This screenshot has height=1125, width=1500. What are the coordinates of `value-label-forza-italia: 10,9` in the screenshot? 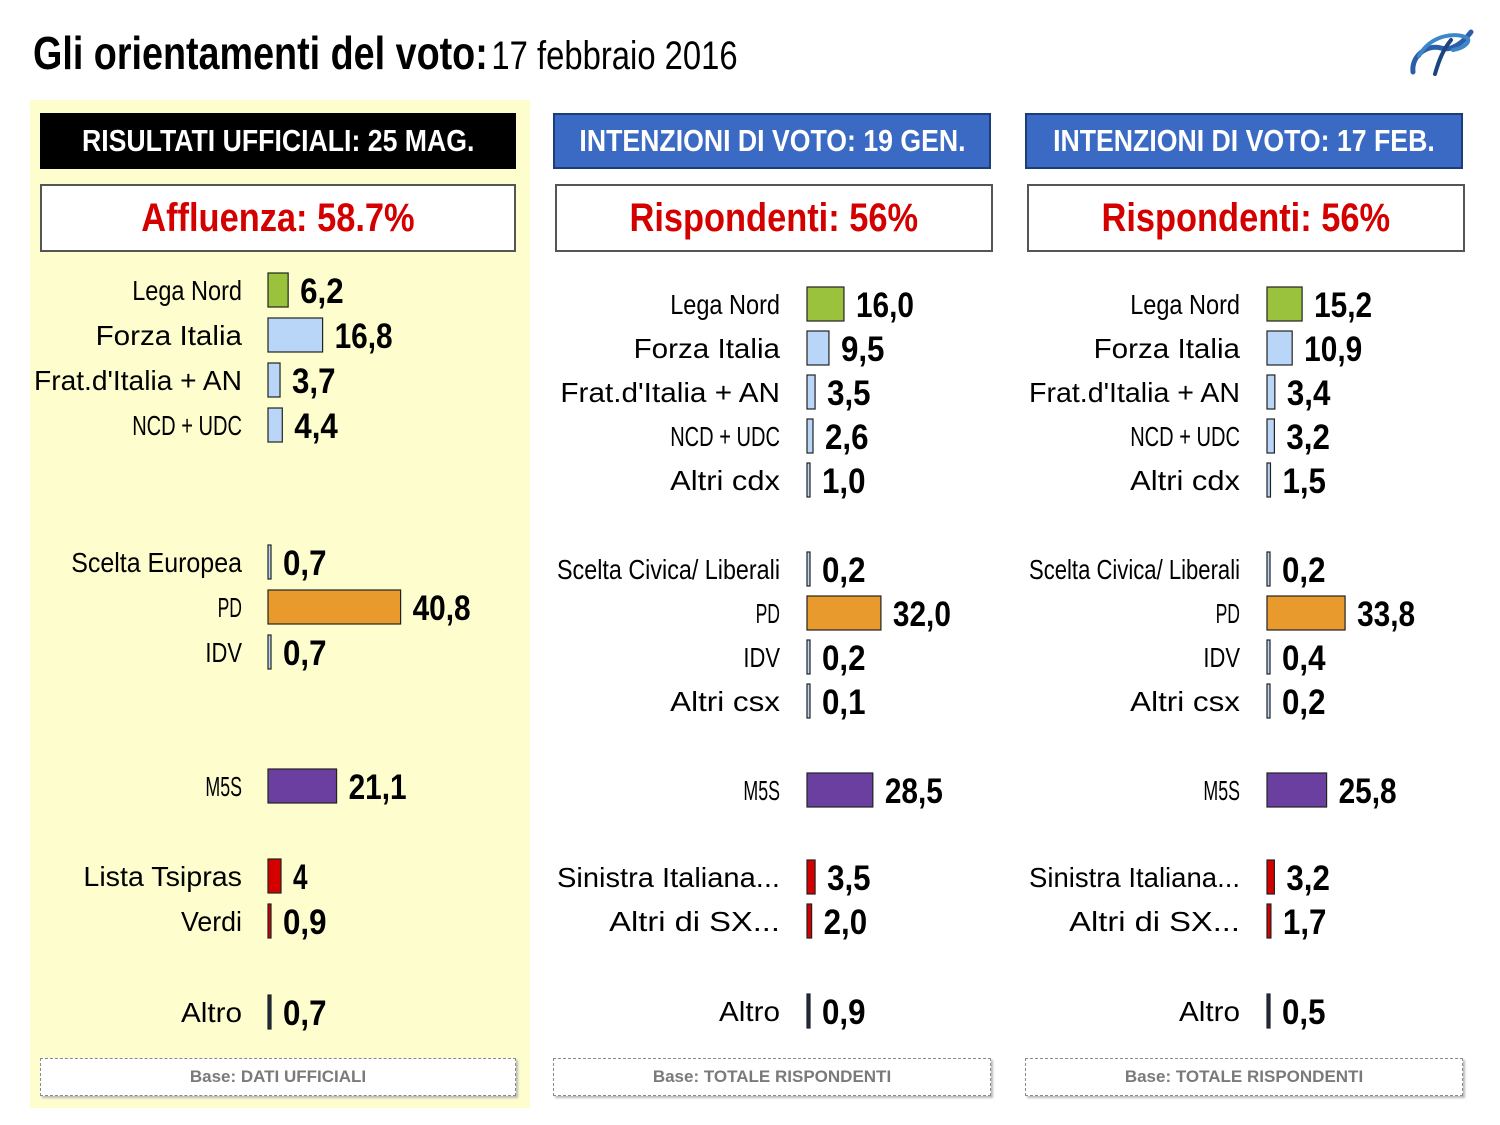 It's located at (1333, 349).